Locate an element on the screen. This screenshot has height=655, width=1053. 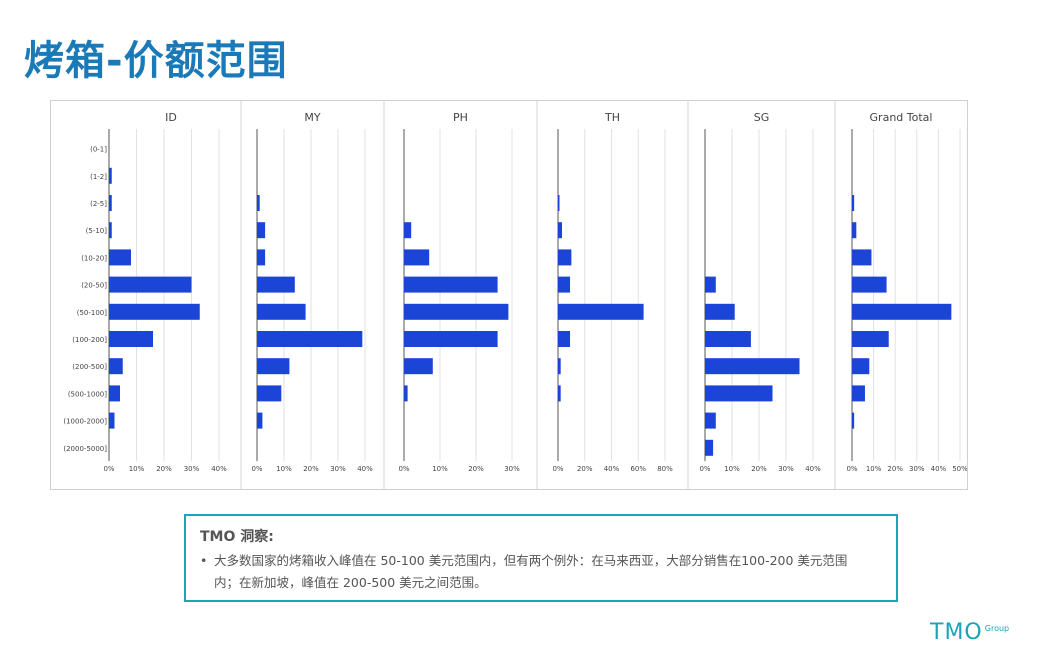
category-label: (500-1000] is located at coordinates (87, 394).